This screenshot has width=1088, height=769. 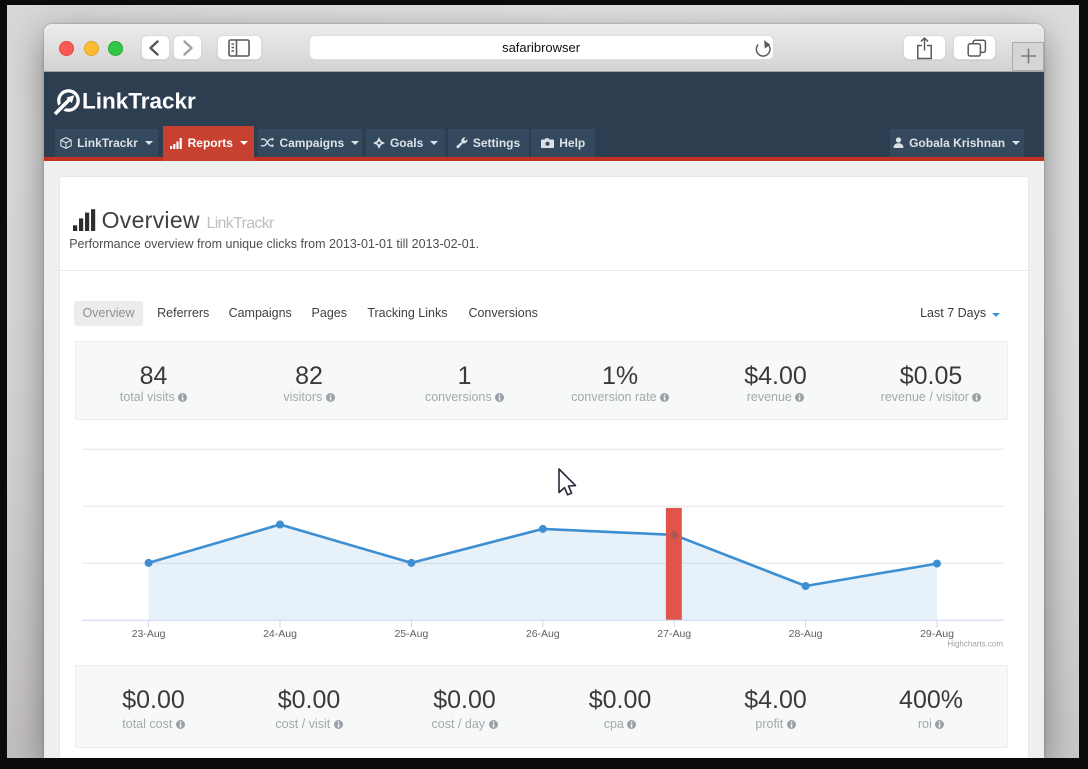 I want to click on svg-text: Highcharts.com, so click(x=975, y=643).